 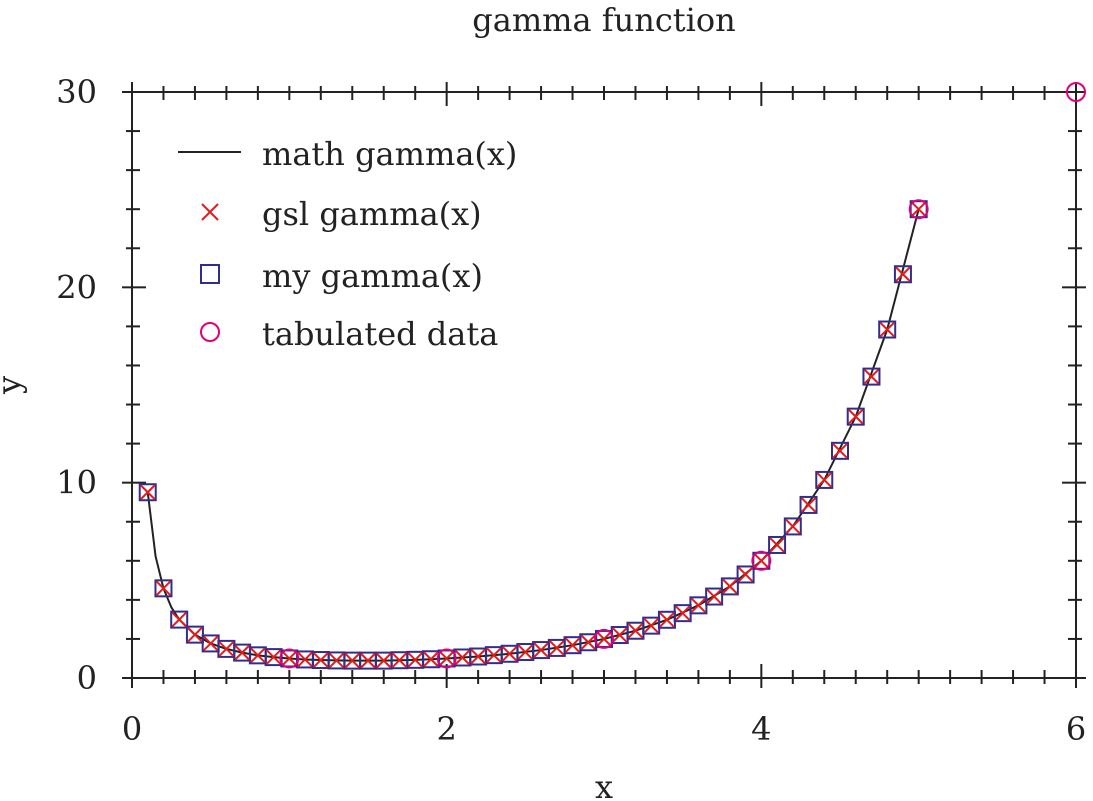 What do you see at coordinates (603, 20) in the screenshot?
I see `chart-title: gamma function` at bounding box center [603, 20].